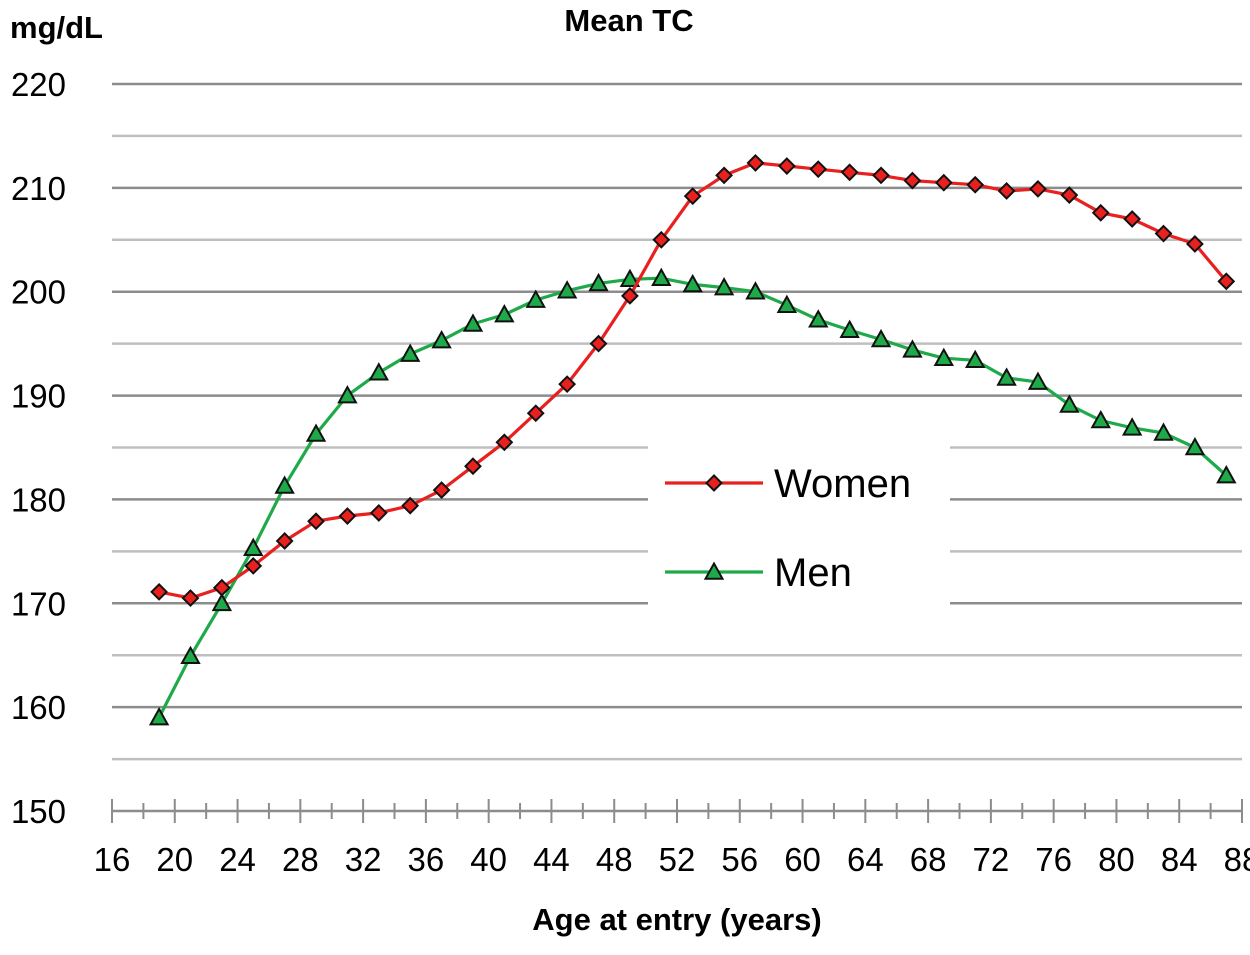  What do you see at coordinates (677, 859) in the screenshot?
I see `x-tick-label: 52` at bounding box center [677, 859].